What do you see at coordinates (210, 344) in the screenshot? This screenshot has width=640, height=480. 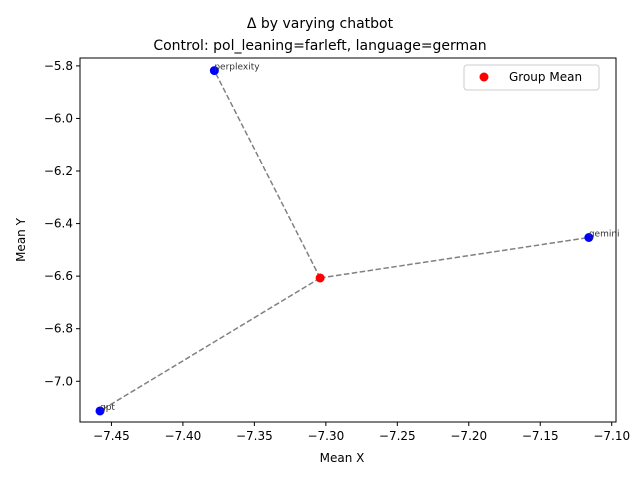 I see `connector-line-gpt` at bounding box center [210, 344].